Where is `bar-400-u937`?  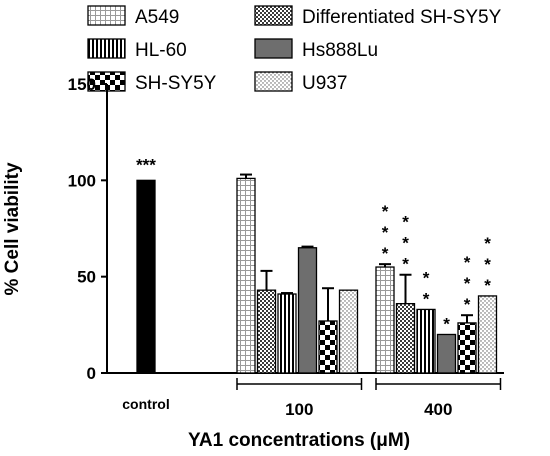
bar-400-u937 is located at coordinates (487, 334).